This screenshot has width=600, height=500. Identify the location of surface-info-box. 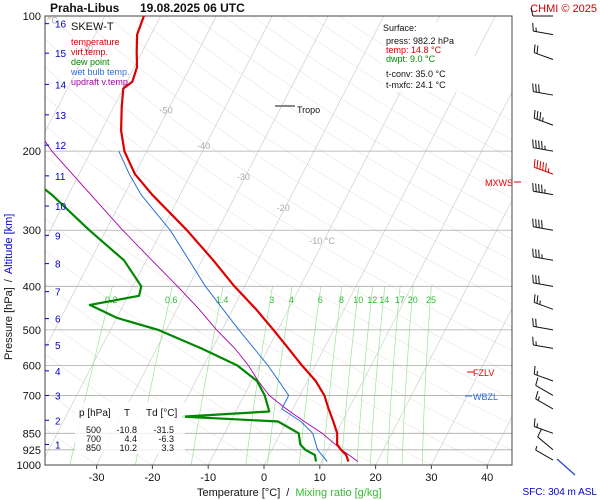
(429, 57).